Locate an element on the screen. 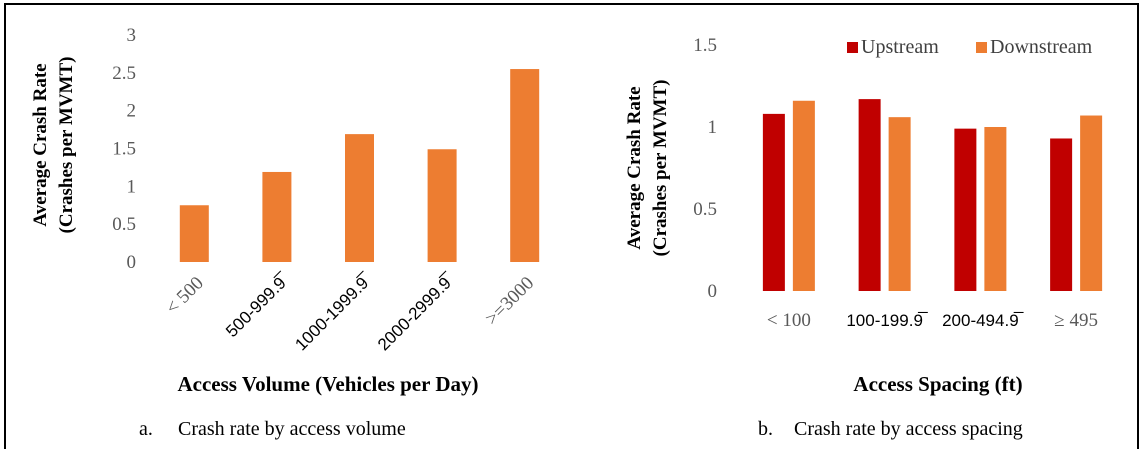 The height and width of the screenshot is (456, 1143). chart-a-xtick: < 500 is located at coordinates (185, 296).